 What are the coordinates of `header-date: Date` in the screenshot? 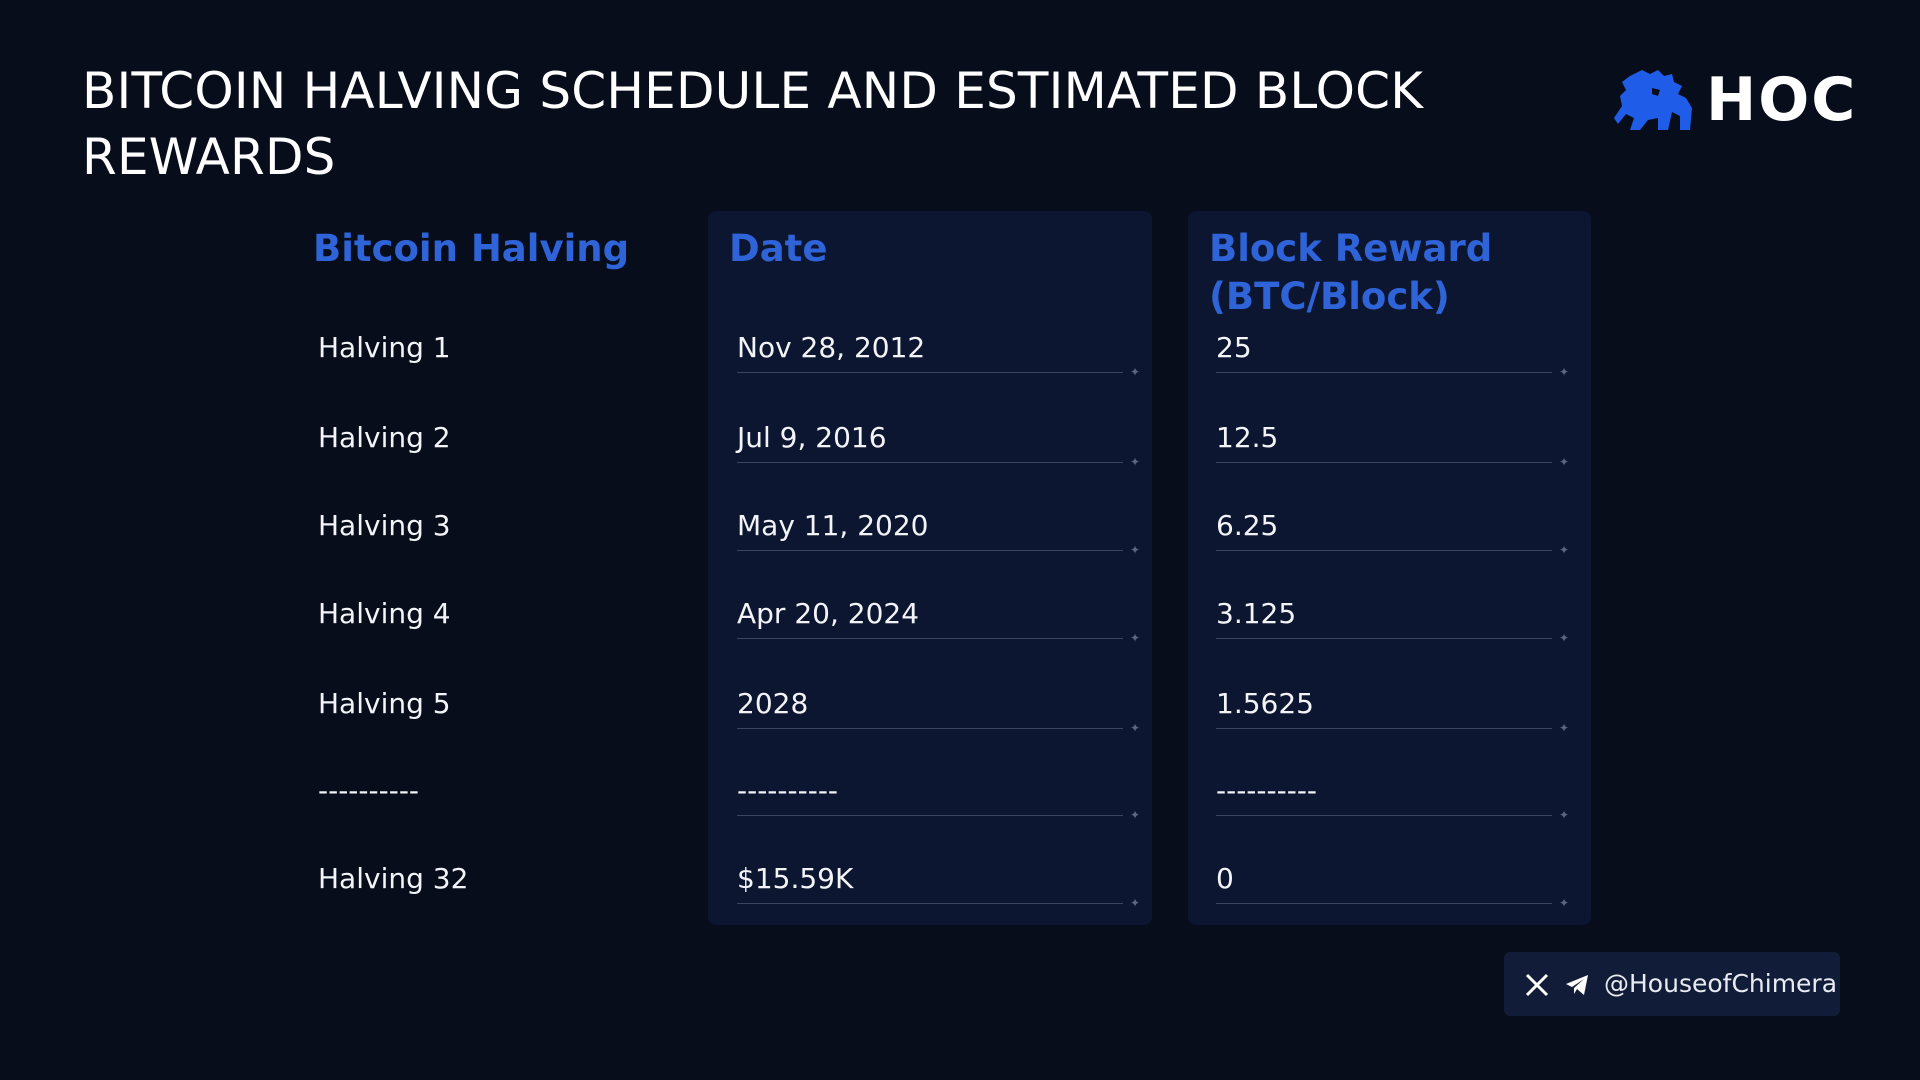 It's located at (778, 248).